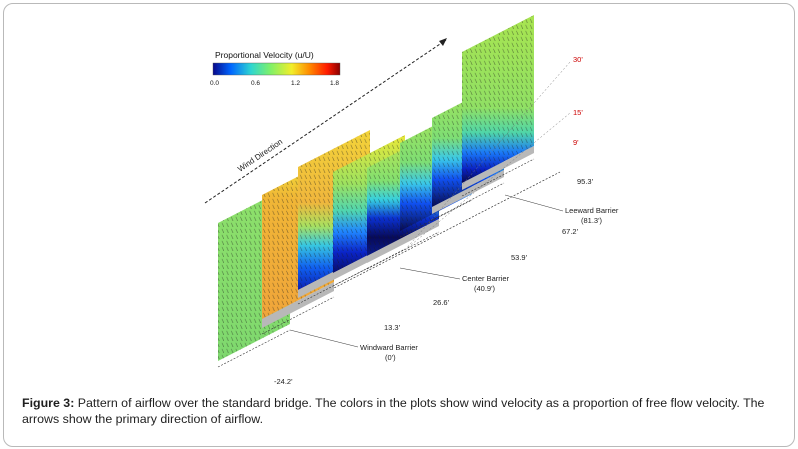  I want to click on velocity-plane, so click(498, 106).